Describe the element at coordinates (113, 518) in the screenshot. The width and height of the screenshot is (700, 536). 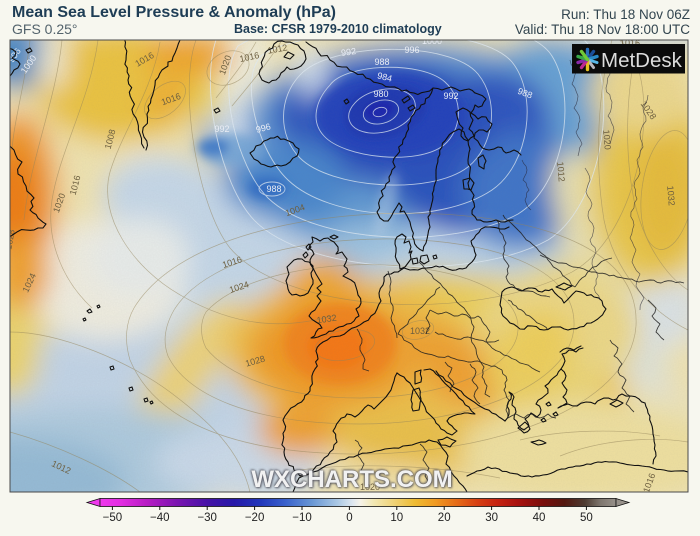
I see `svg-text: −50` at that location.